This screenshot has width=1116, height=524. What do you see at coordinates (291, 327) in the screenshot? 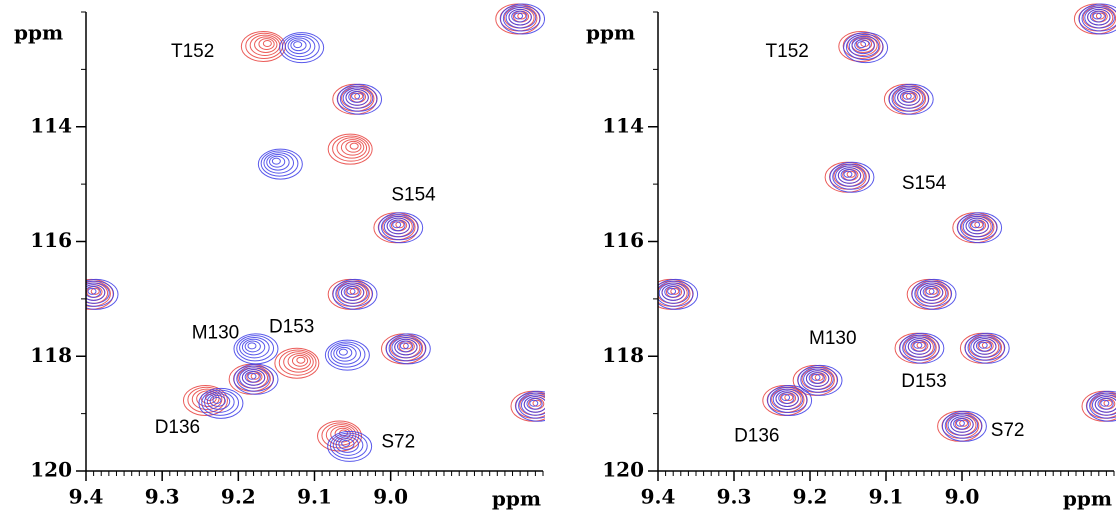
I see `peak-label: D153` at bounding box center [291, 327].